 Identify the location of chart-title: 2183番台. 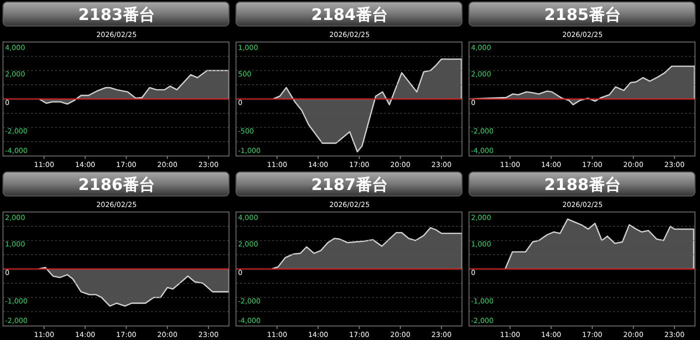
(116, 14).